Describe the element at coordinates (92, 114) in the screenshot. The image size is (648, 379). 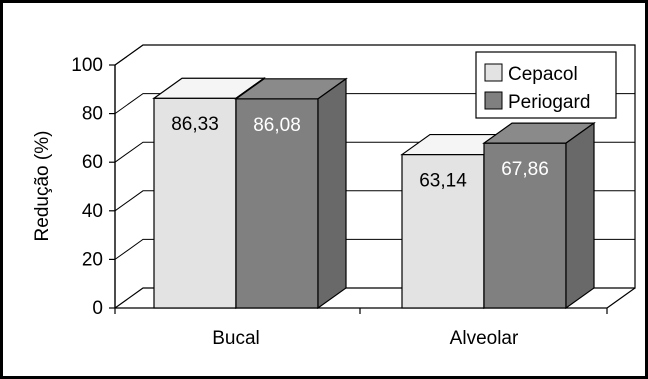
I see `y-tick-label: 80` at that location.